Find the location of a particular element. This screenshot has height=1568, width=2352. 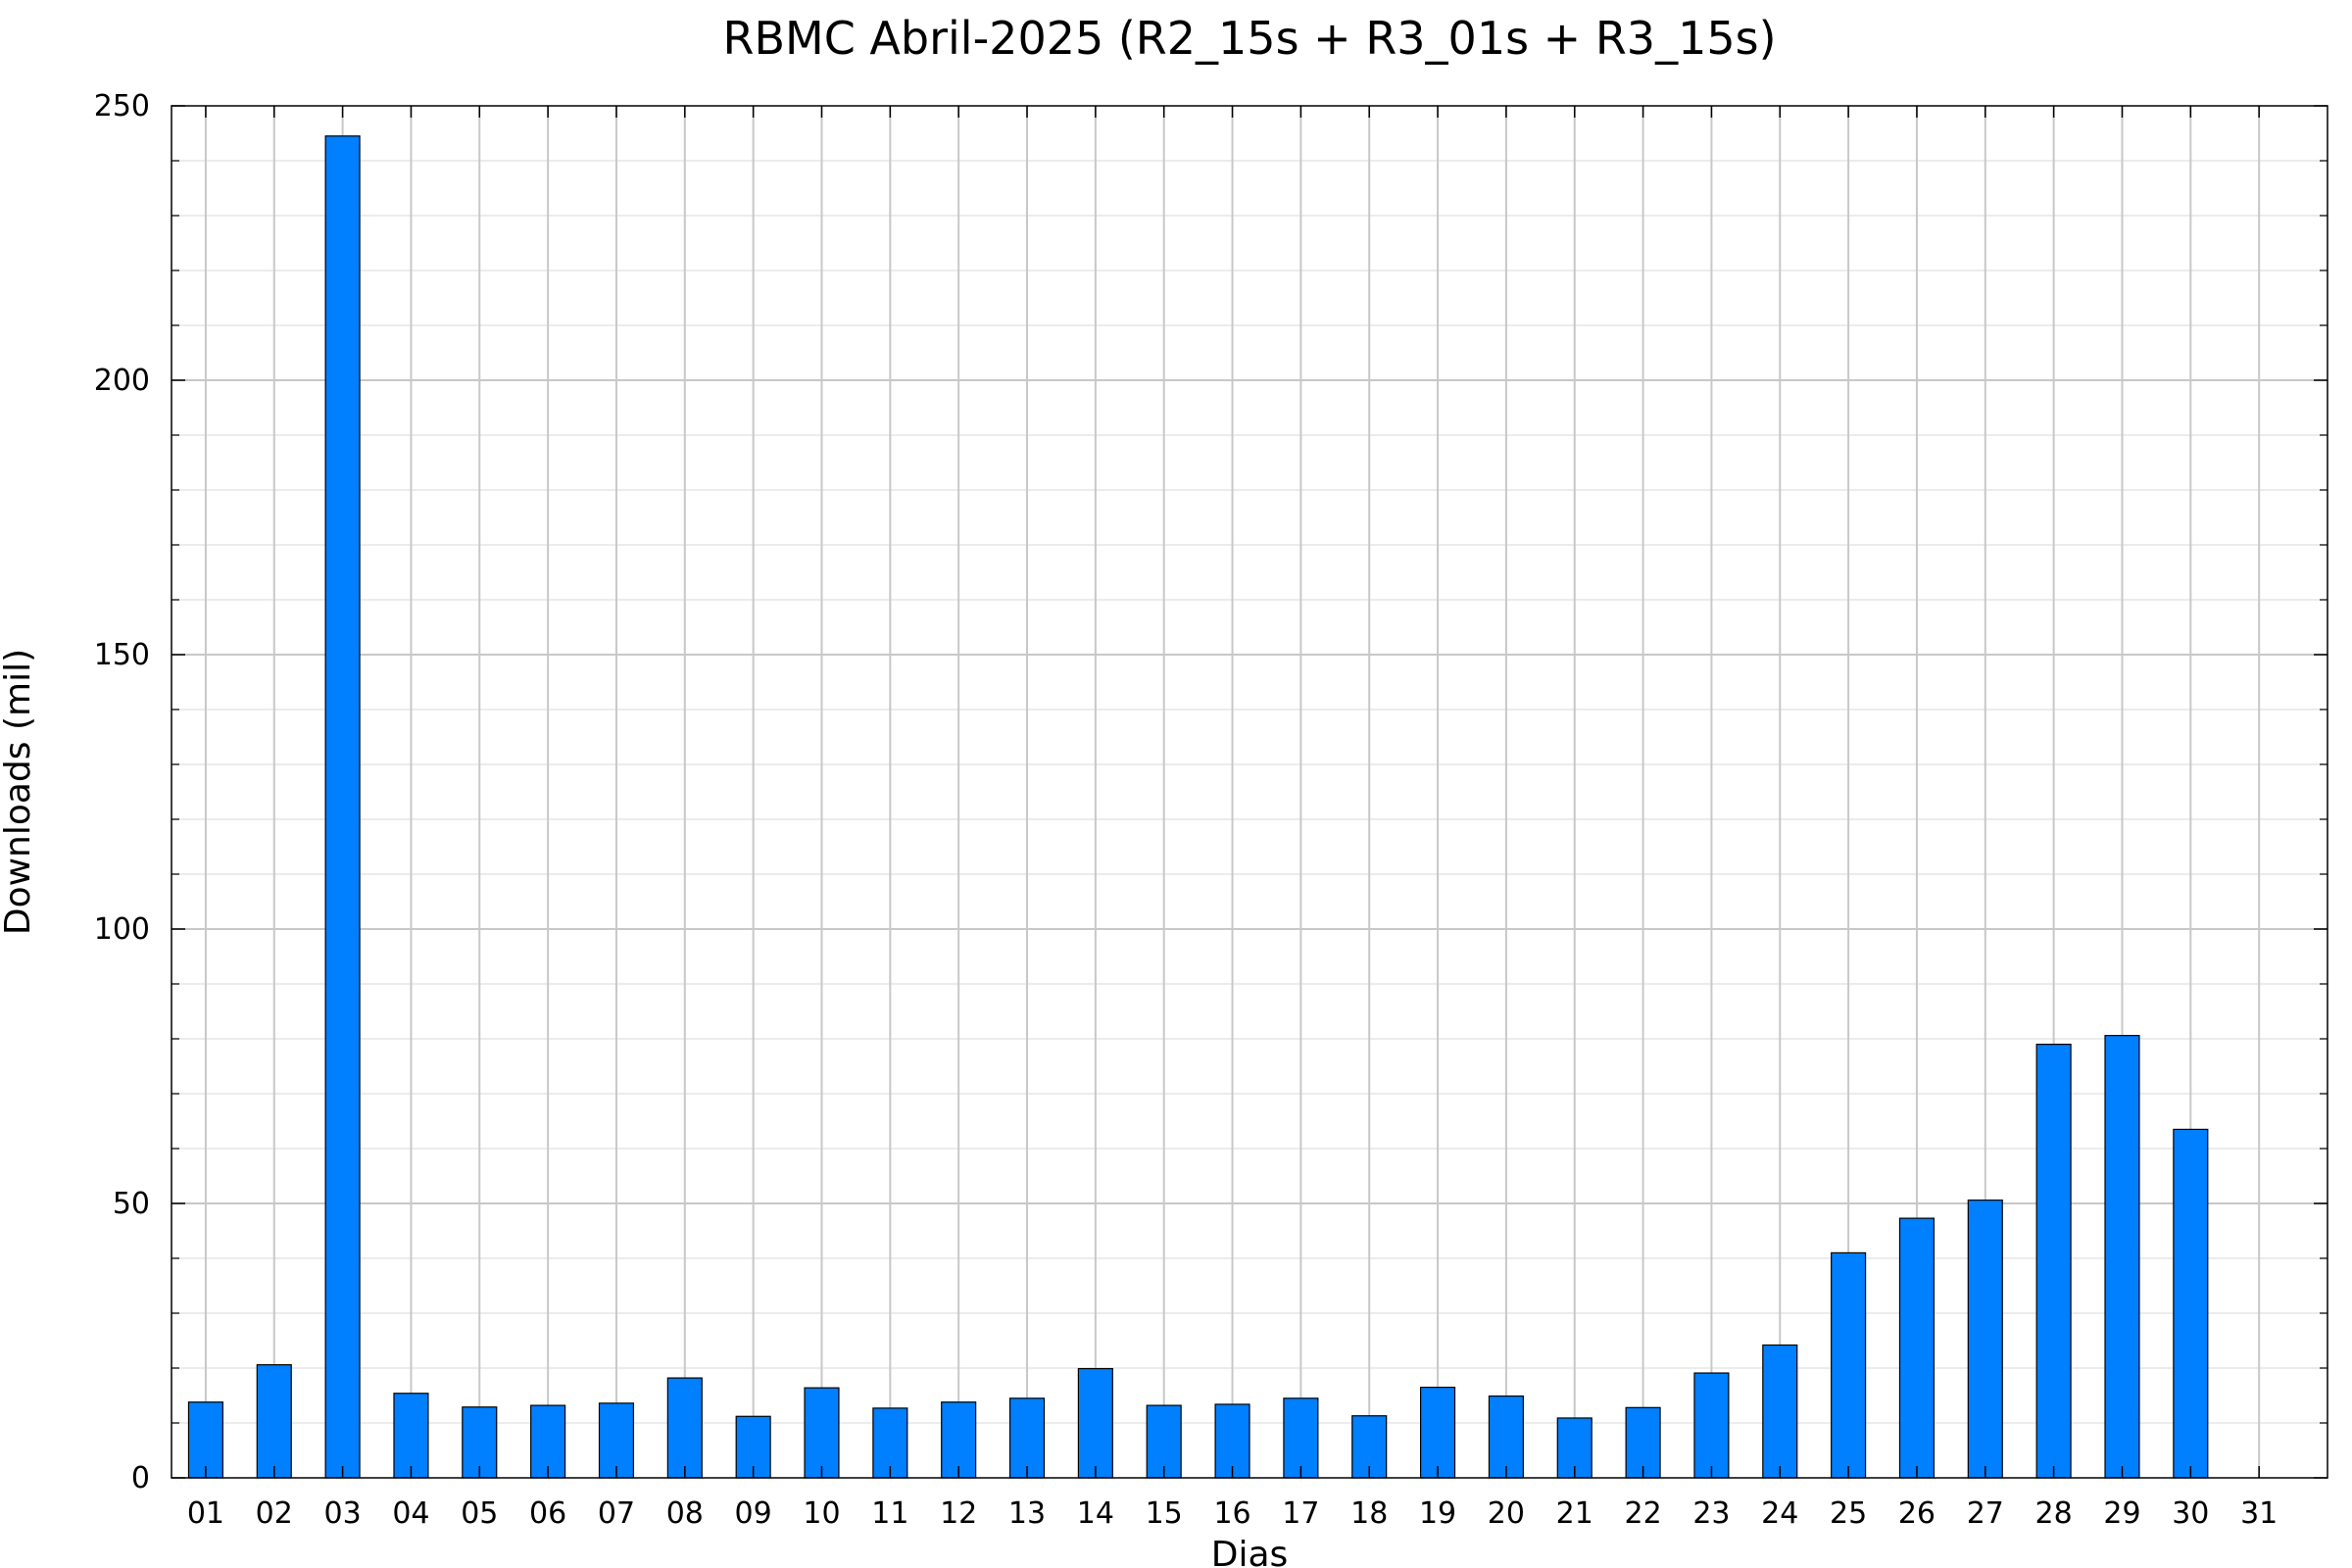

y-tick-label: 50 is located at coordinates (131, 1204).